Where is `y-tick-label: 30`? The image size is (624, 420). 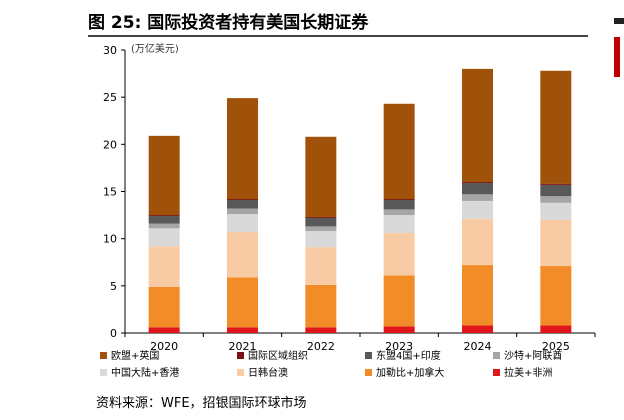
y-tick-label: 30 is located at coordinates (110, 50).